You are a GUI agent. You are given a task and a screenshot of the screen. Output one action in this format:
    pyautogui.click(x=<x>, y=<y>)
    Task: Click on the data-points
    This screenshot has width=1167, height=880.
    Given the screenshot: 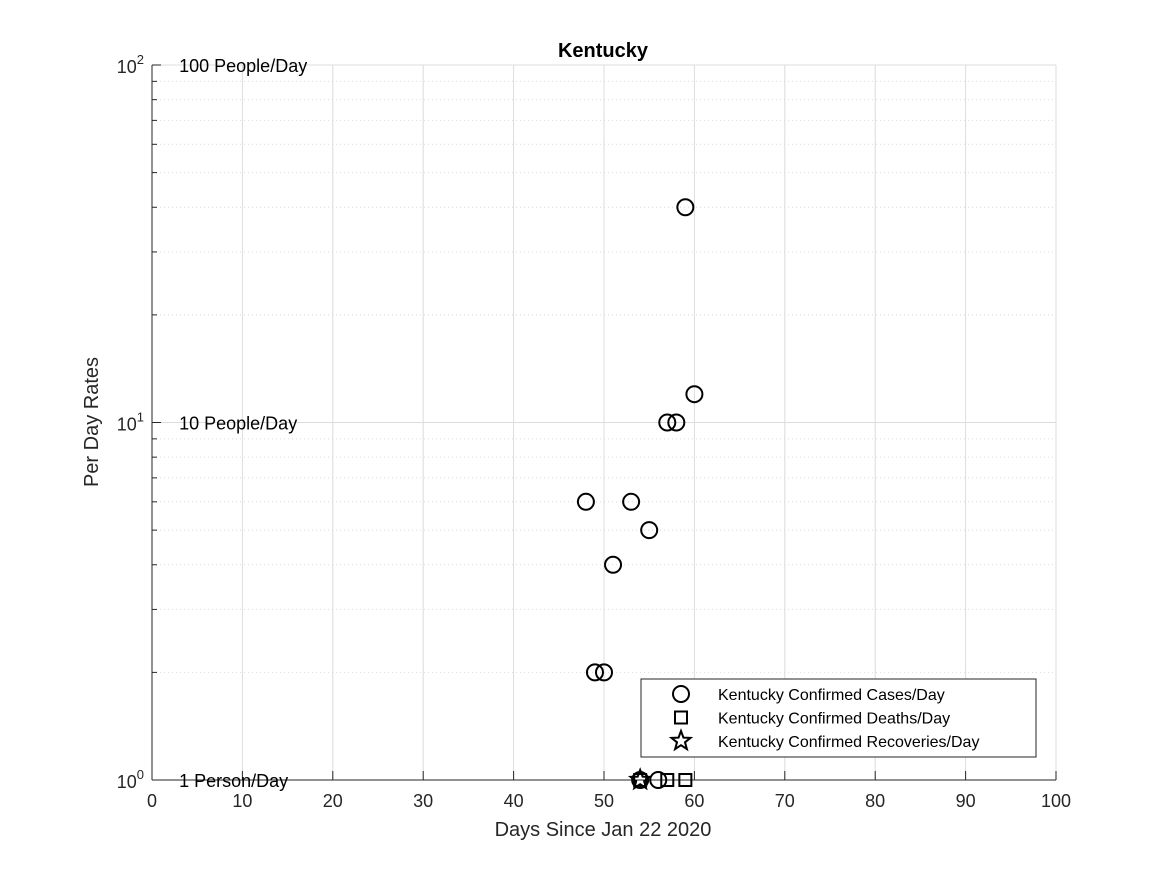 What is the action you would take?
    pyautogui.click(x=640, y=494)
    